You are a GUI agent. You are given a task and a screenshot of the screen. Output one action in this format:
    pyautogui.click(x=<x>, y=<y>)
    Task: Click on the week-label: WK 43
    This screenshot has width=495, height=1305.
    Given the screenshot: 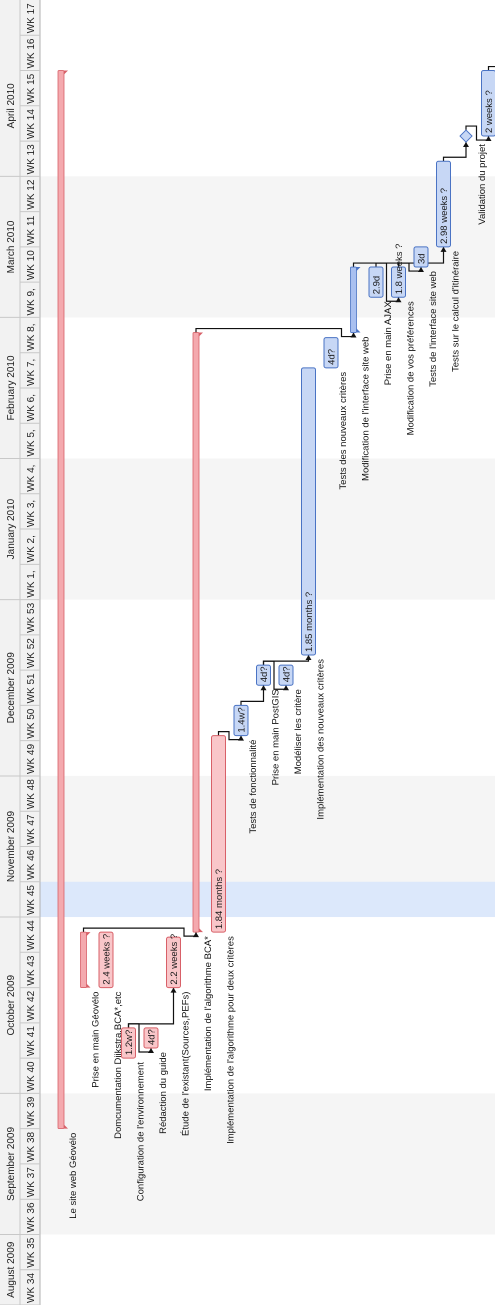 What is the action you would take?
    pyautogui.click(x=31, y=970)
    